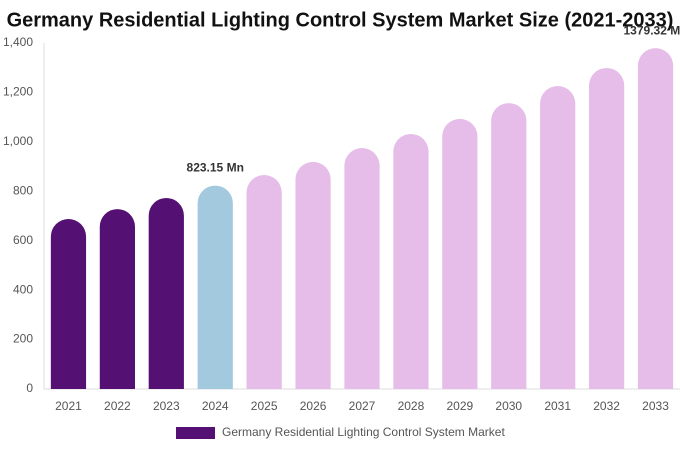 The image size is (680, 450). I want to click on x-tick-label: 2030, so click(508, 406).